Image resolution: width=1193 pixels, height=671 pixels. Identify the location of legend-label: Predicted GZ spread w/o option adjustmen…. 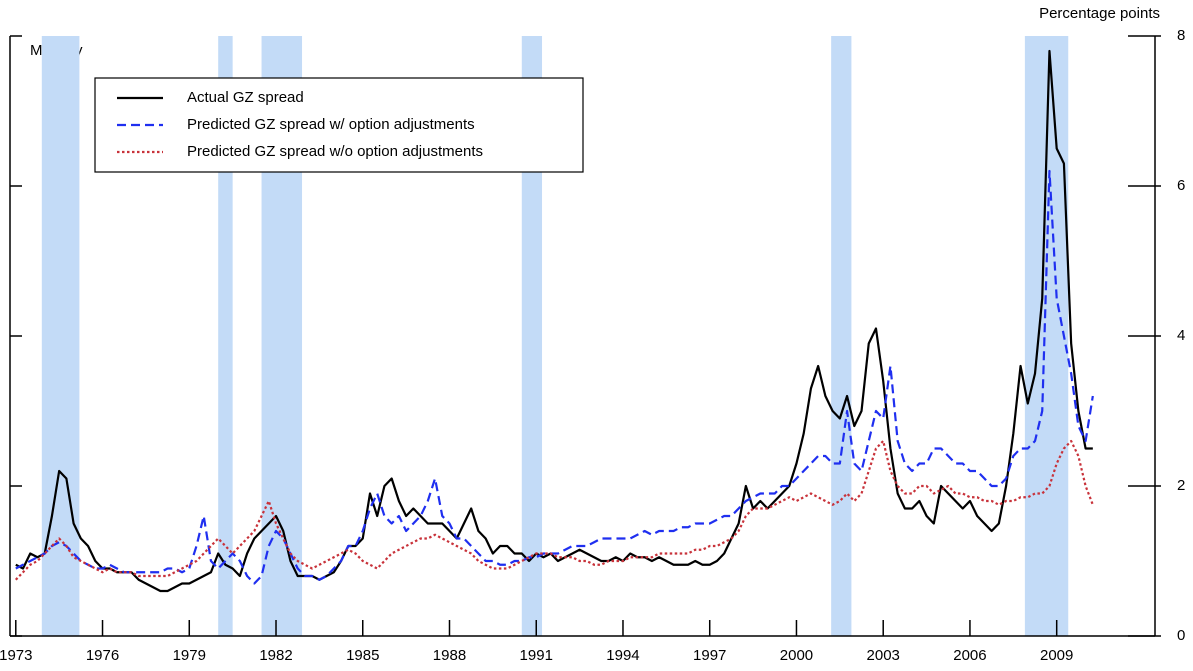
(335, 151).